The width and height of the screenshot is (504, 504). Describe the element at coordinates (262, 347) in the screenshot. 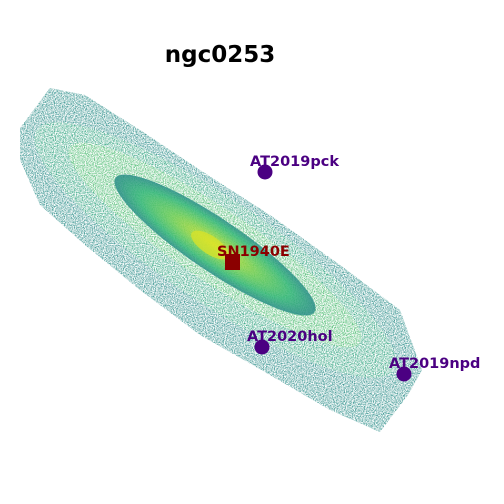

I see `marker-at2020hol` at that location.